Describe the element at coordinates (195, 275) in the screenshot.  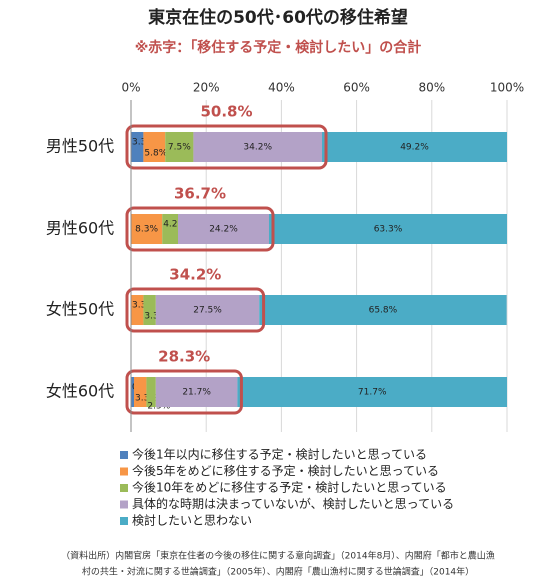
I see `highlight-label: 34.2%` at that location.